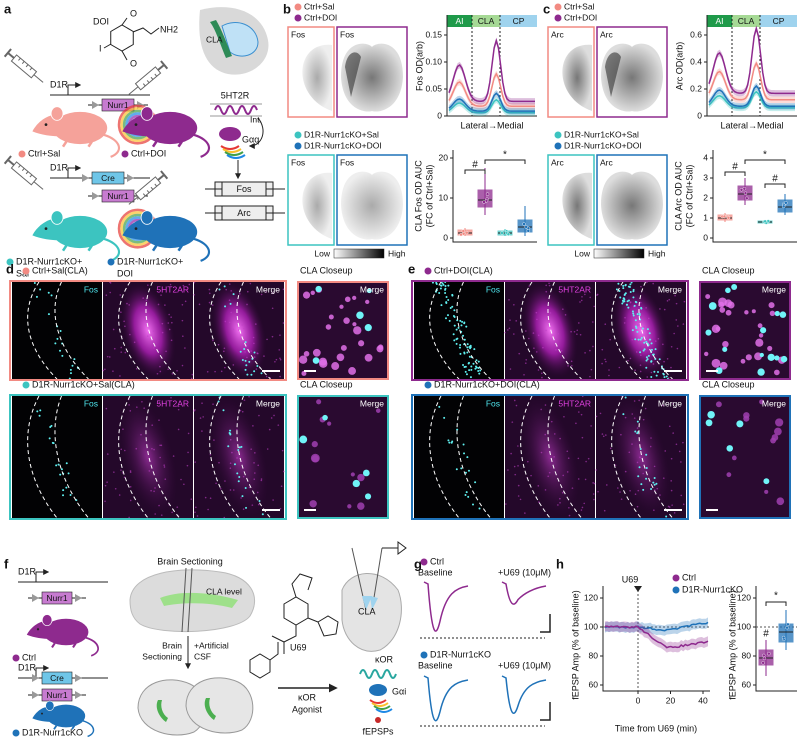 This screenshot has height=738, width=798. What do you see at coordinates (221, 39) in the screenshot?
I see `claustrum` at bounding box center [221, 39].